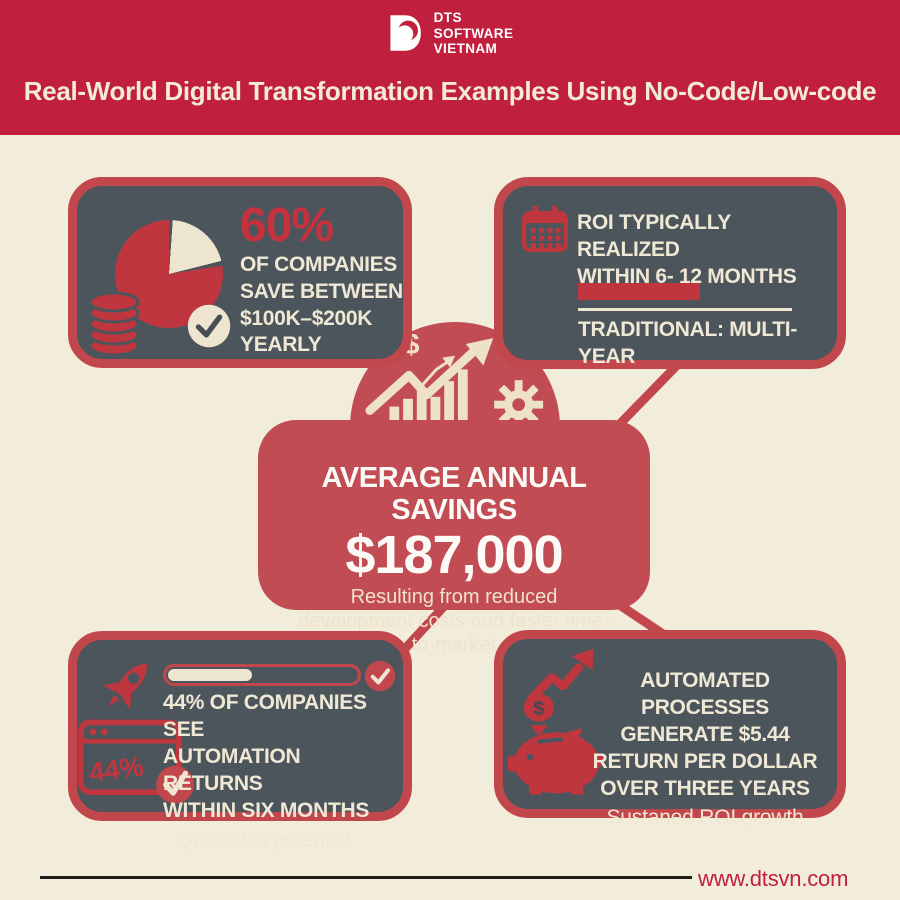  Describe the element at coordinates (705, 818) in the screenshot. I see `roi-growth-note: Sustaned ROI growth` at that location.